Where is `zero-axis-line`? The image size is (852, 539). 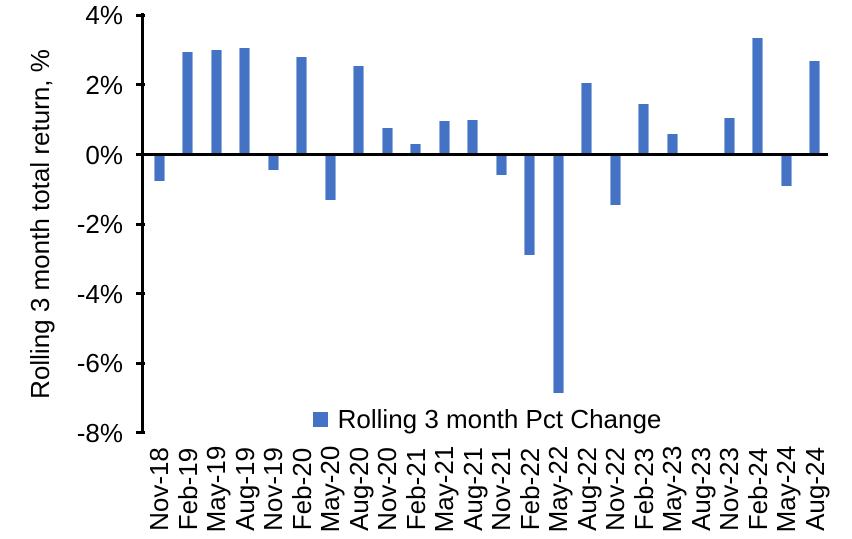
zero-axis-line is located at coordinates (484, 154).